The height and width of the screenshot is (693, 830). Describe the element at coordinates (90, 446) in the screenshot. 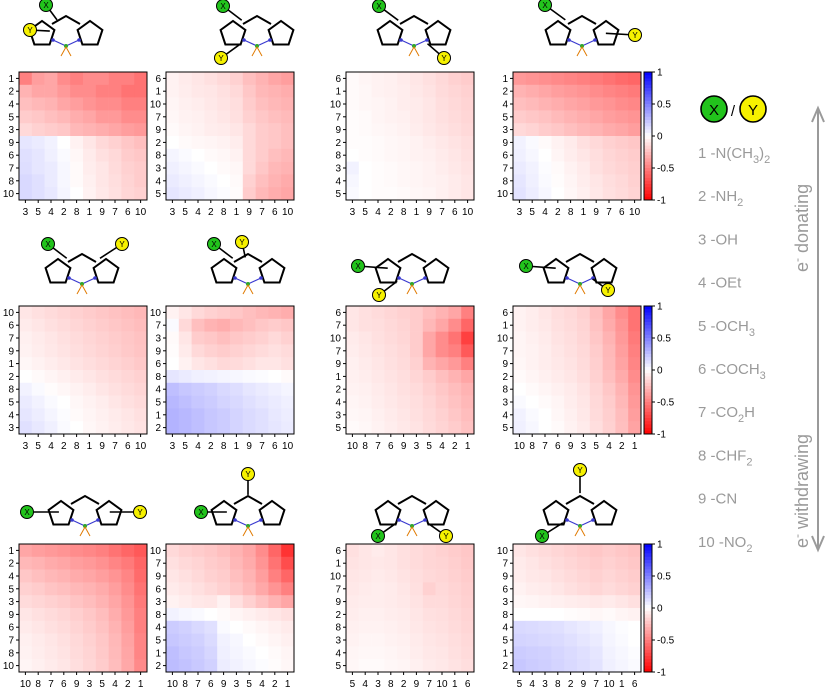

I see `x-tick-label: 1` at that location.